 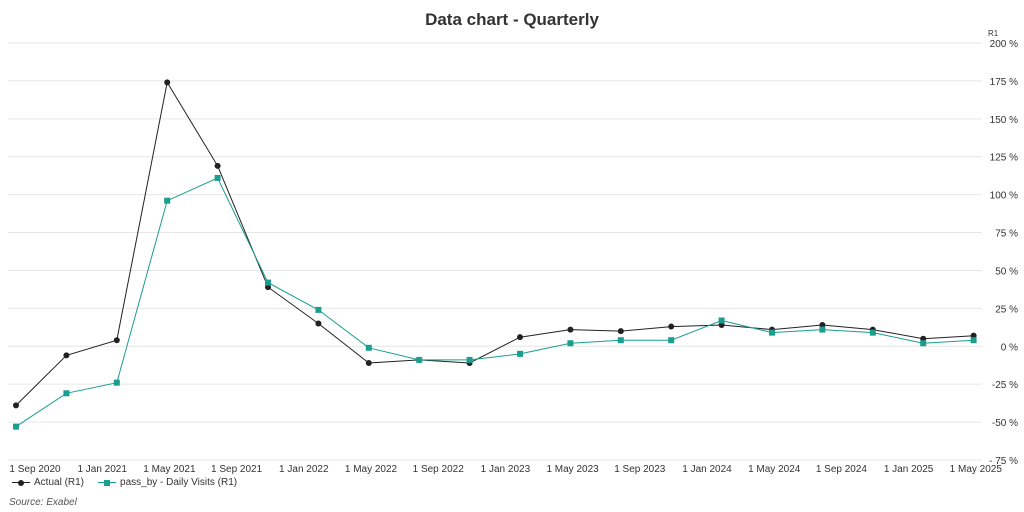 I want to click on legend: Actual (R1) pass_by - Daily Visits (R1), so click(x=131, y=482).